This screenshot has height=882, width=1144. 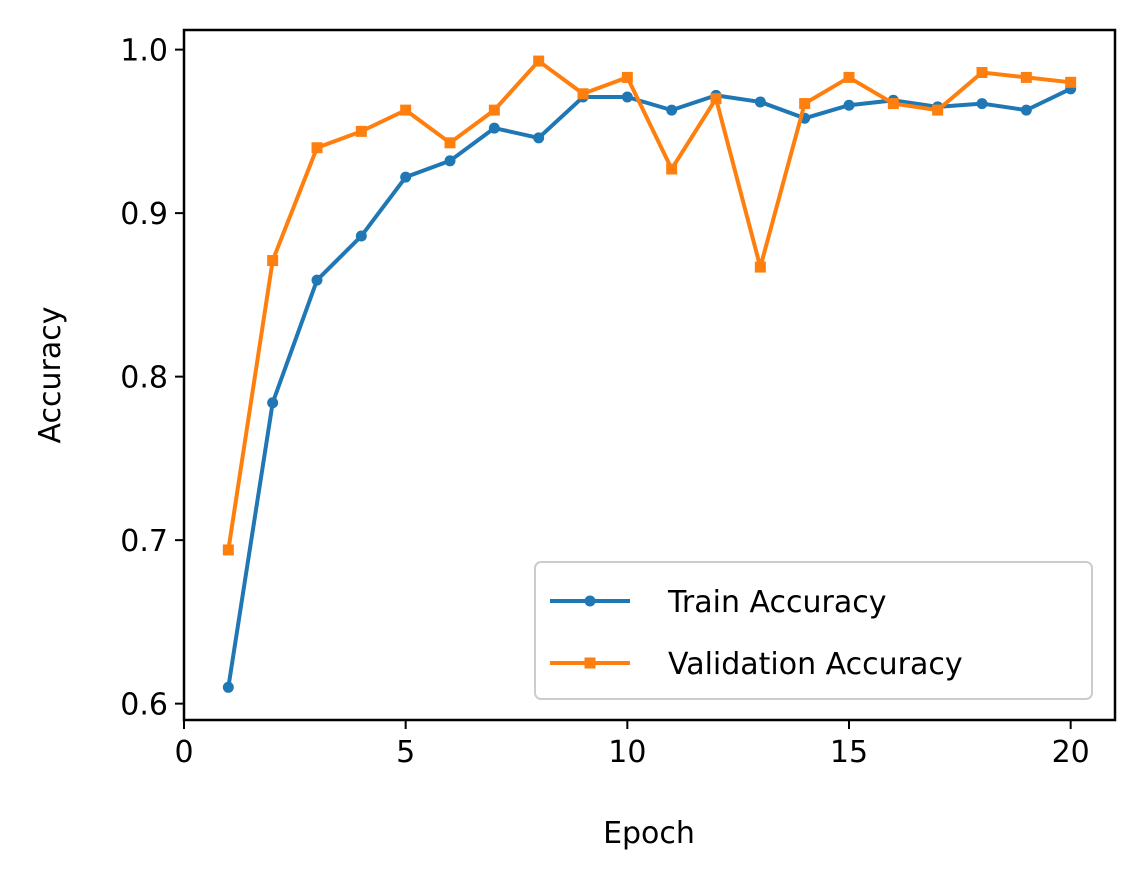 I want to click on y-tick-label: 0.8, so click(x=144, y=378).